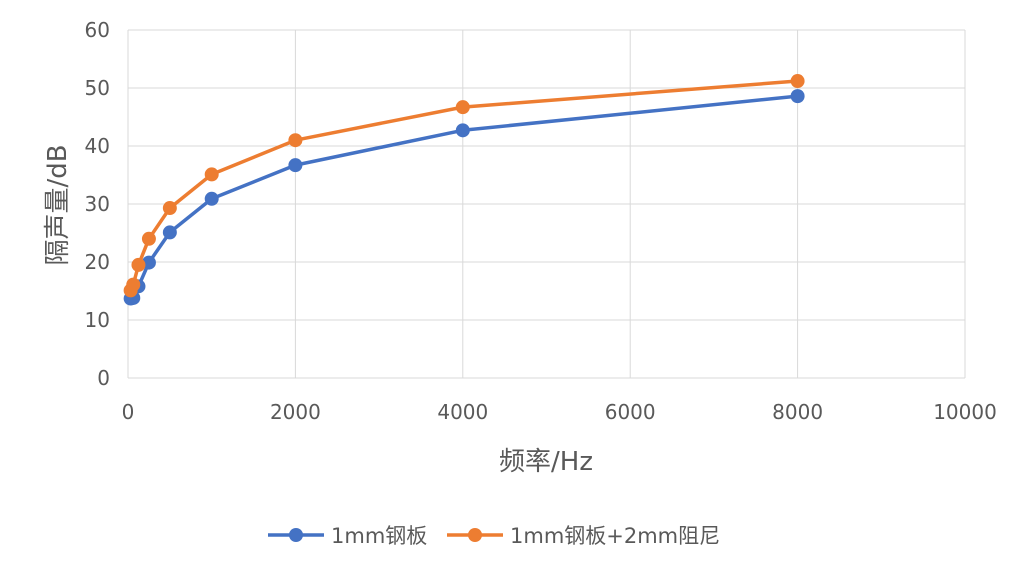 The height and width of the screenshot is (577, 1013). Describe the element at coordinates (97, 146) in the screenshot. I see `y-tick-label: 40` at that location.